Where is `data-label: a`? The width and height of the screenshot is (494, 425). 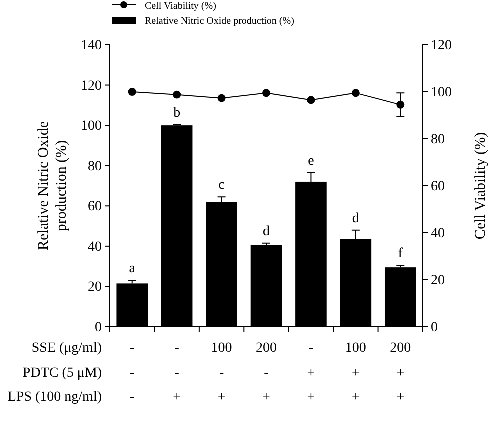
data-label: a is located at coordinates (132, 269).